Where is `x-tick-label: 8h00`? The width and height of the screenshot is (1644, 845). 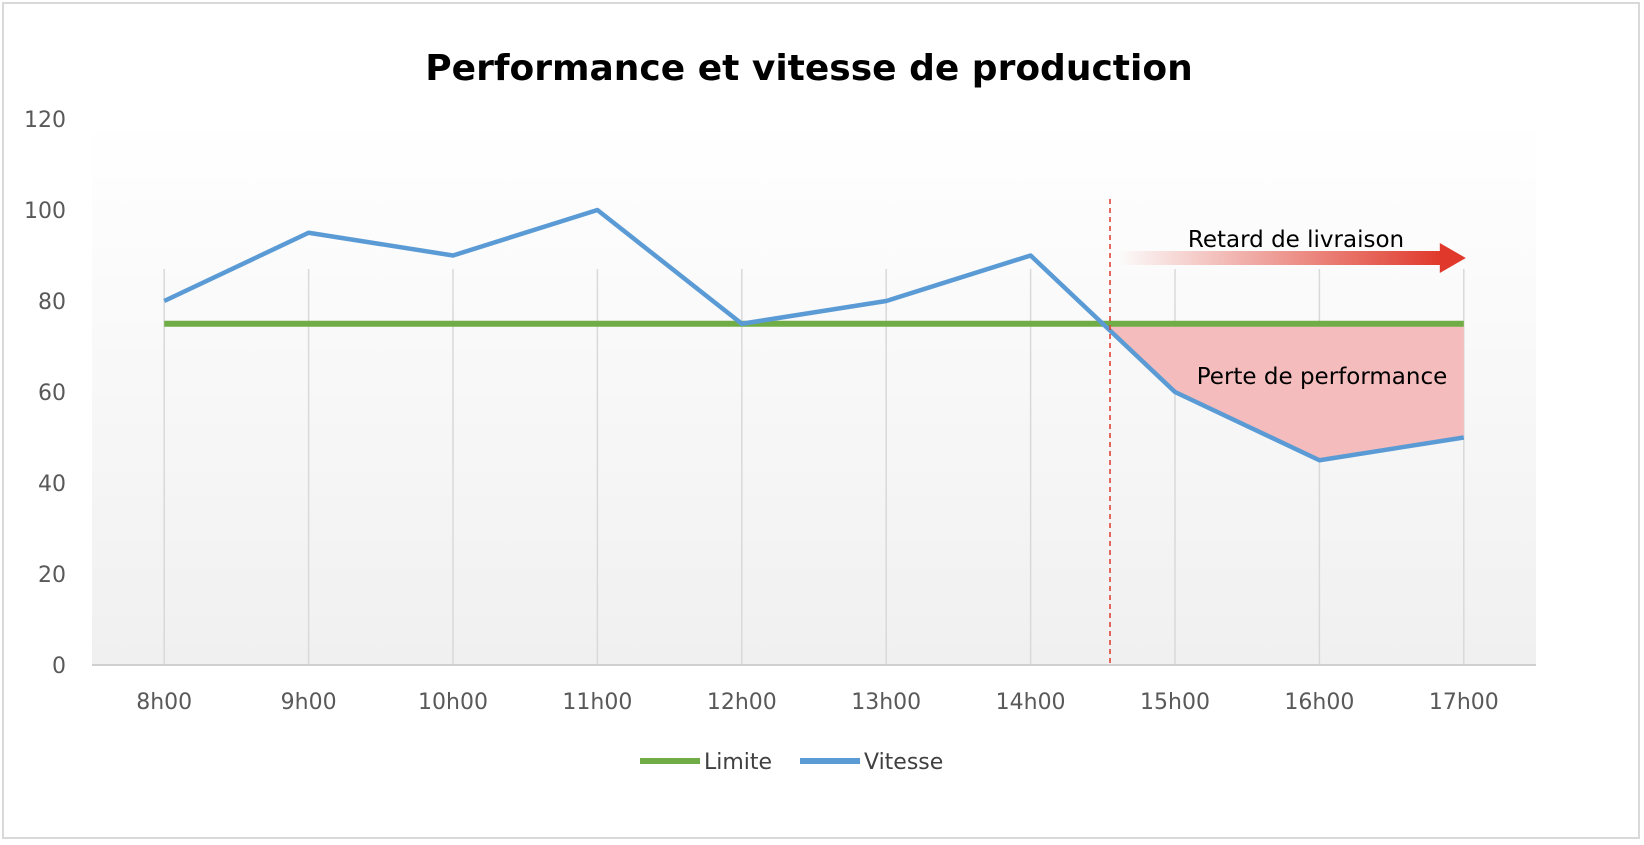 x-tick-label: 8h00 is located at coordinates (164, 702).